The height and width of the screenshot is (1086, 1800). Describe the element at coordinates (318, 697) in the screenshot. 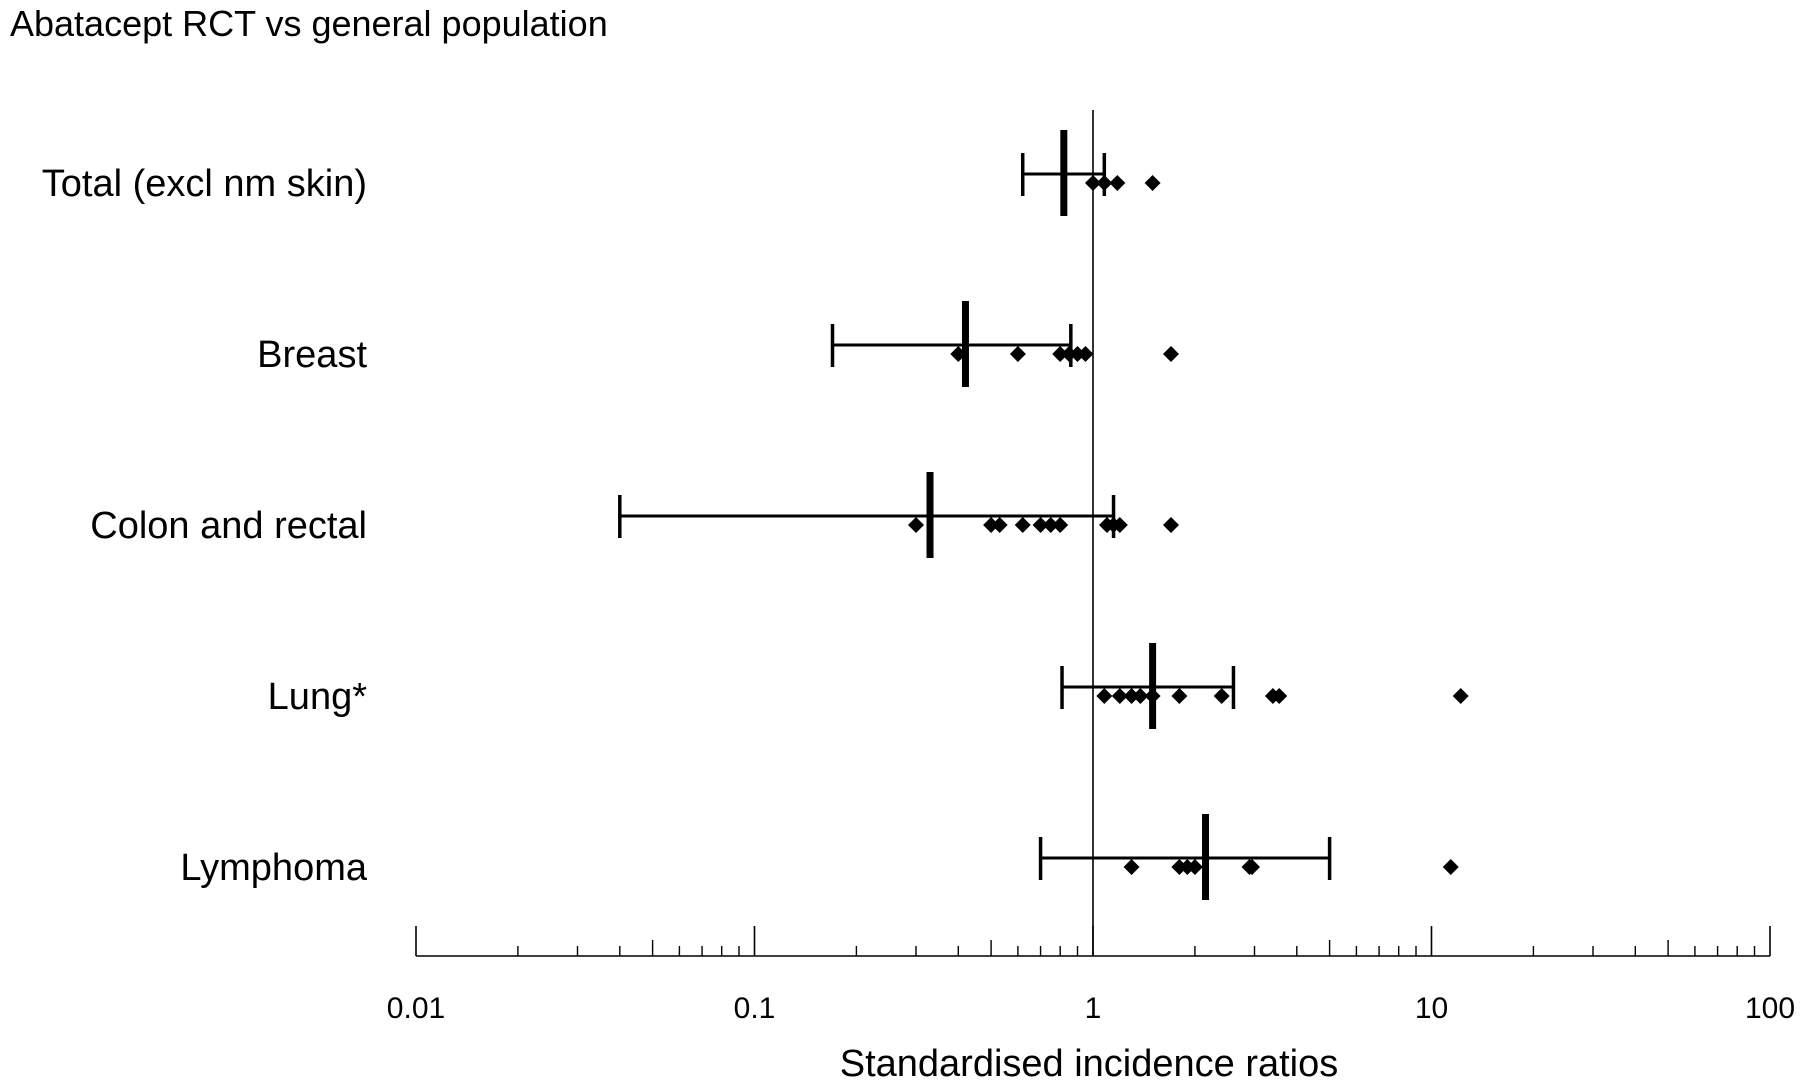

I see `row-label: Lung*` at that location.